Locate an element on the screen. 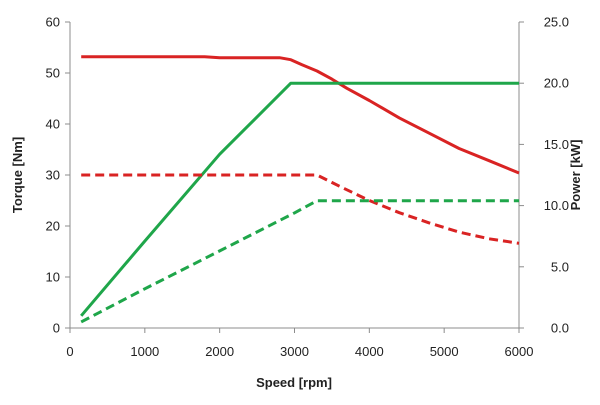 Image resolution: width=600 pixels, height=405 pixels. y-left-tick-label: 0 is located at coordinates (56, 328).